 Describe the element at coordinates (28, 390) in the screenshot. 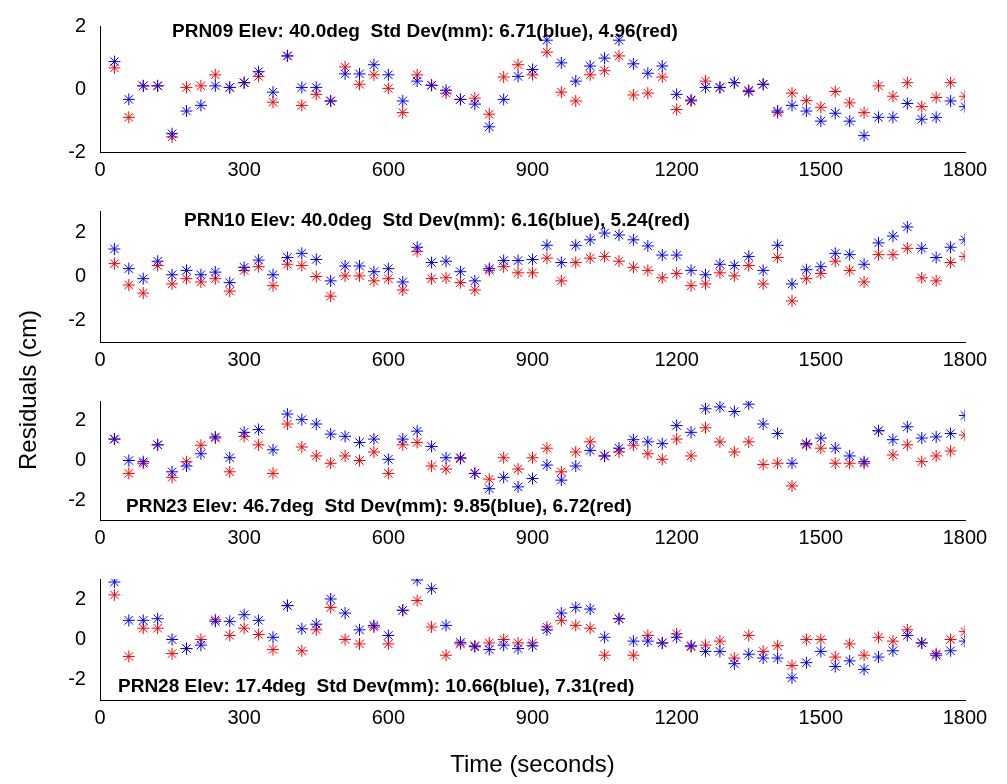

I see `y-axis-title: Residuals (cm)` at that location.